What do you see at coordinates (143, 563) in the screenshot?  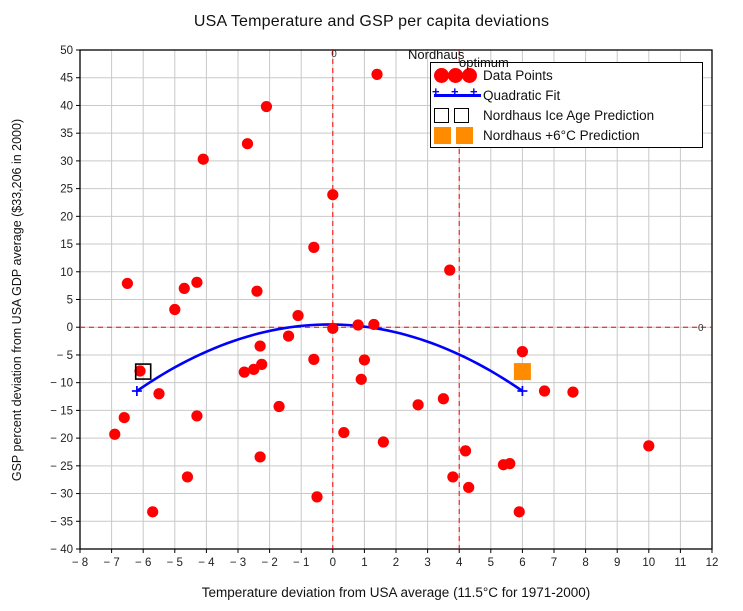 I see `x-tick-label: − 6` at bounding box center [143, 563].